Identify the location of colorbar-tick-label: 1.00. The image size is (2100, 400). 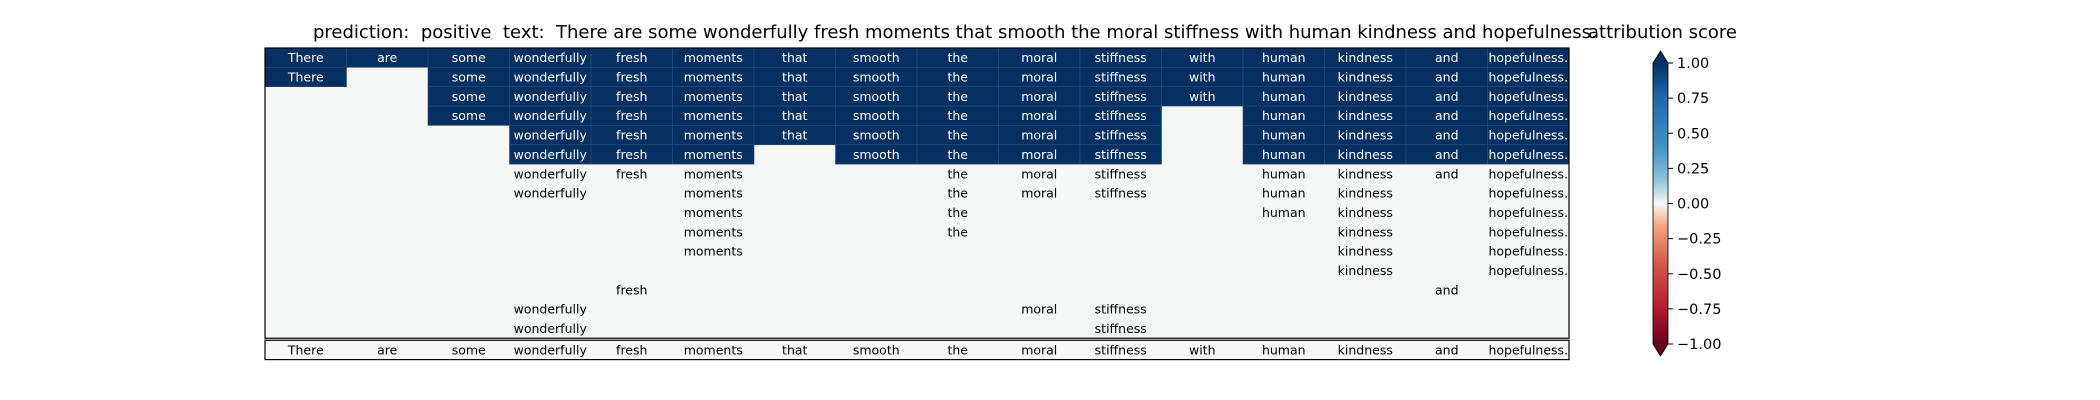
(1693, 64).